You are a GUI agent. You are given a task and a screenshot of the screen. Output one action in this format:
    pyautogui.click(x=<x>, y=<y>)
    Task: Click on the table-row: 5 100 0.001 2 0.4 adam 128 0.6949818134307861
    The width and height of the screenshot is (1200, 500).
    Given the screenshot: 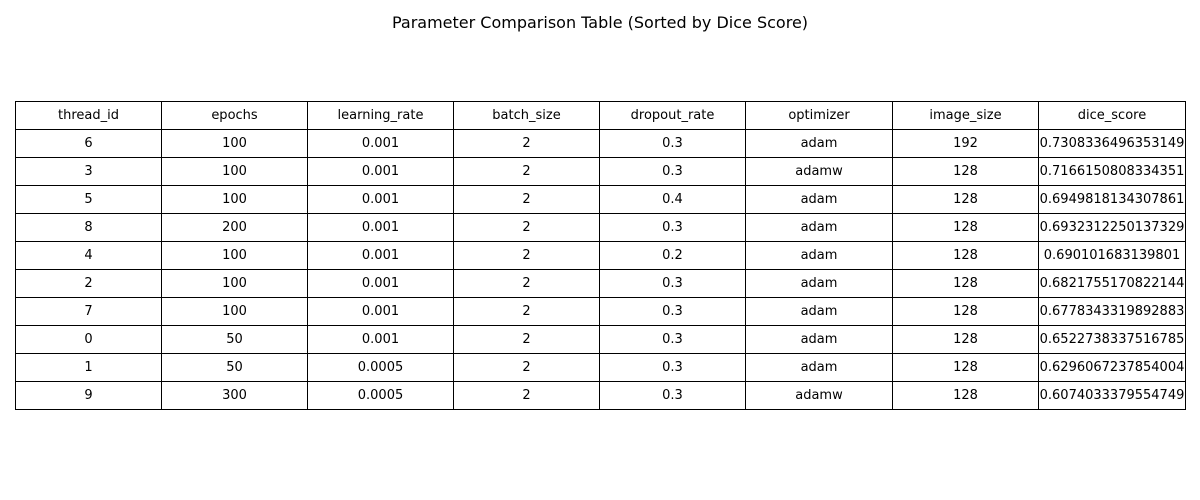 What is the action you would take?
    pyautogui.click(x=600, y=199)
    